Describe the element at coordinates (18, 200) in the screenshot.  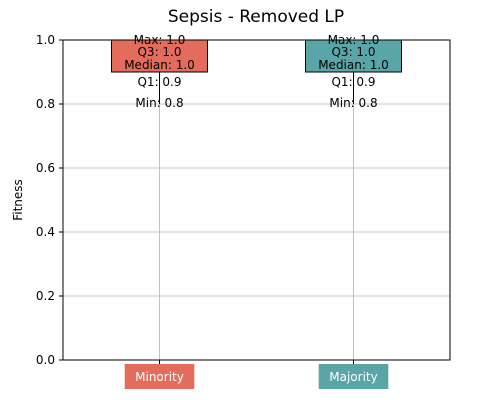
I see `y-axis-label: Fitness` at that location.